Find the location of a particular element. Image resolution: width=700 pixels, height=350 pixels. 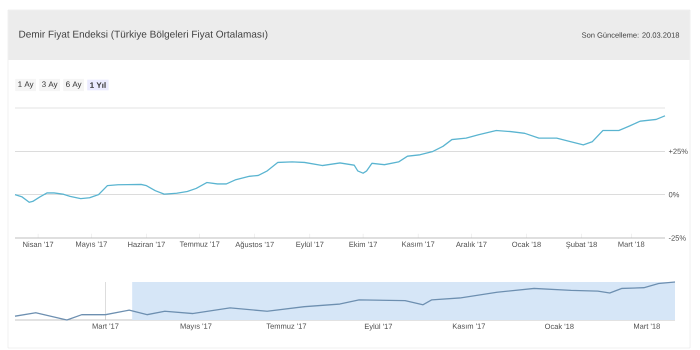

text: 1 Ay is located at coordinates (26, 85).